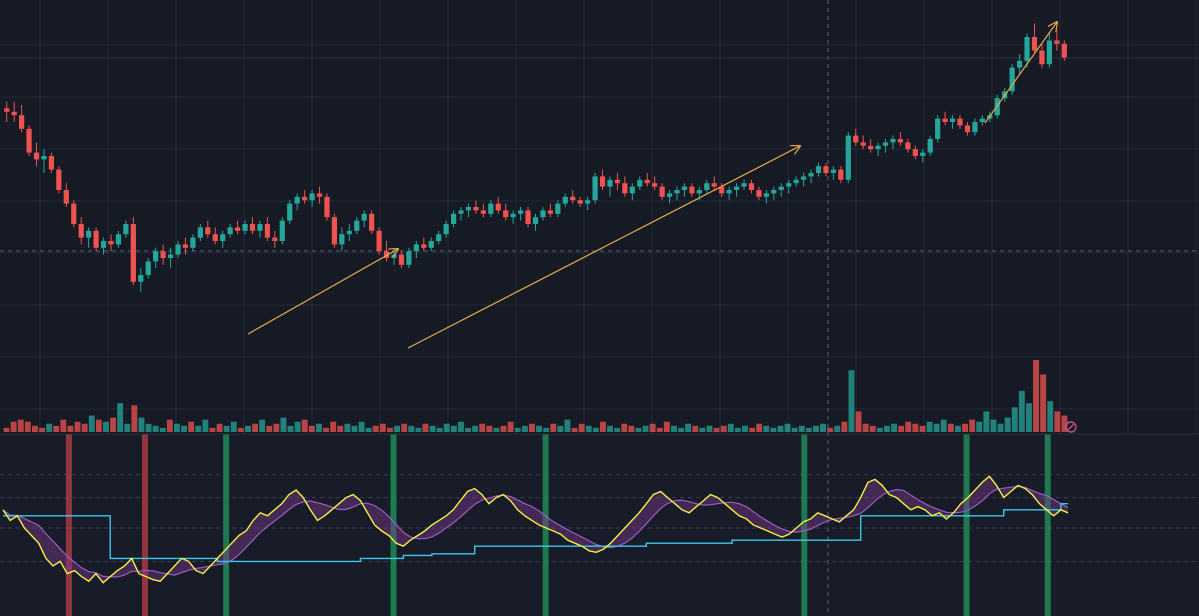  What do you see at coordinates (68, 525) in the screenshot?
I see `signal-bar-sell` at bounding box center [68, 525].